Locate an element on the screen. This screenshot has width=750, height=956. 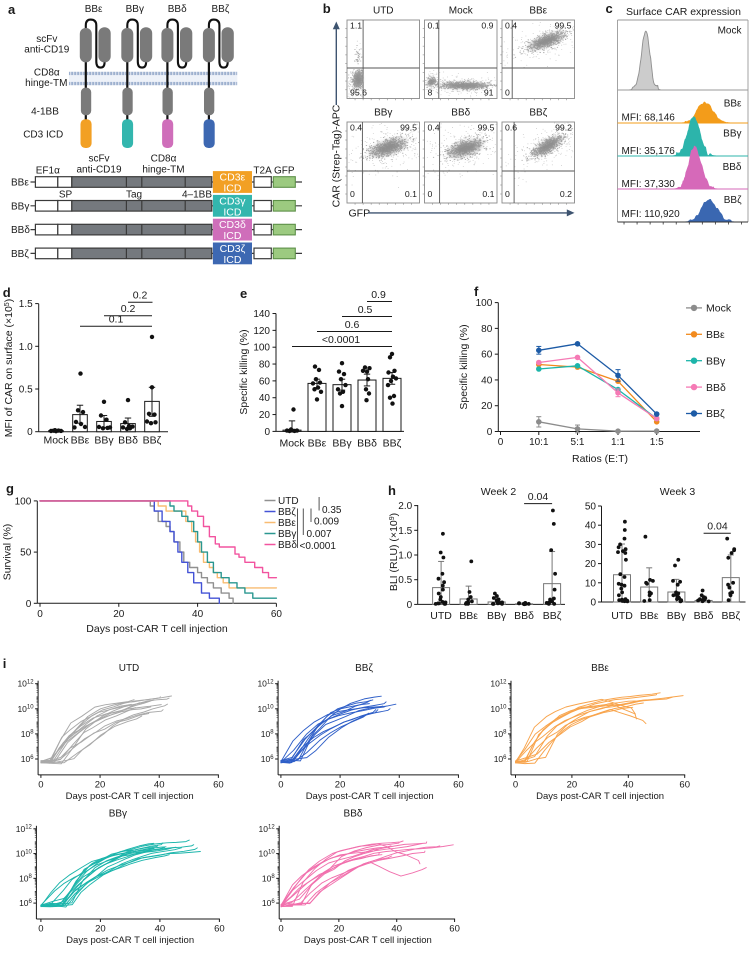
svg-text: 4–1BB is located at coordinates (197, 195).